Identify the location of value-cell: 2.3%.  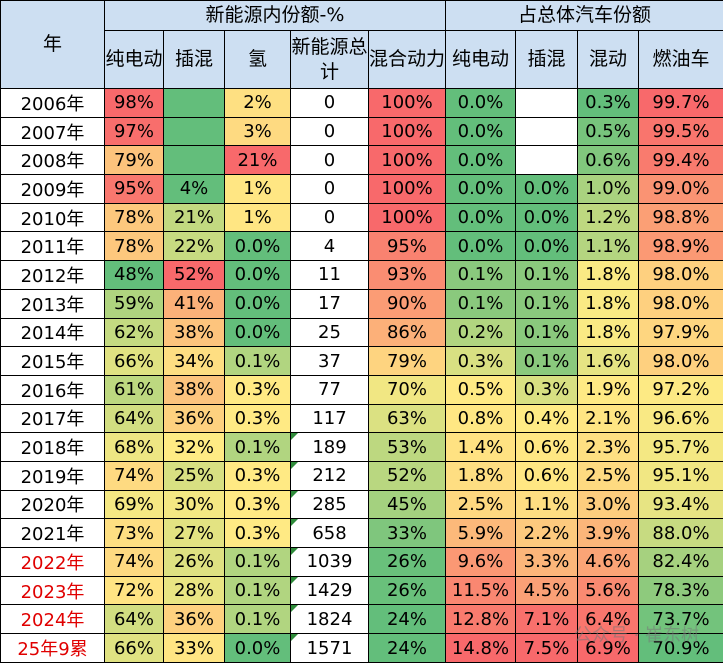
(608, 447).